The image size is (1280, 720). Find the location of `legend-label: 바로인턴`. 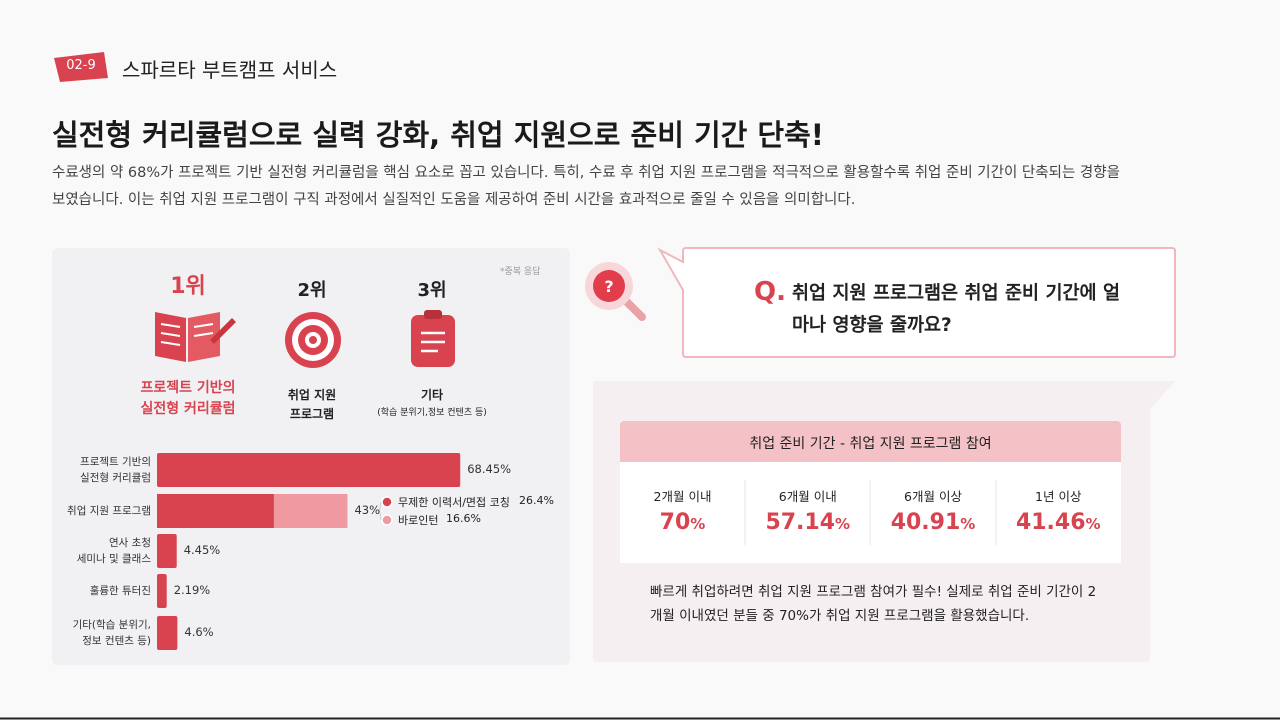

legend-label: 바로인턴 is located at coordinates (418, 520).